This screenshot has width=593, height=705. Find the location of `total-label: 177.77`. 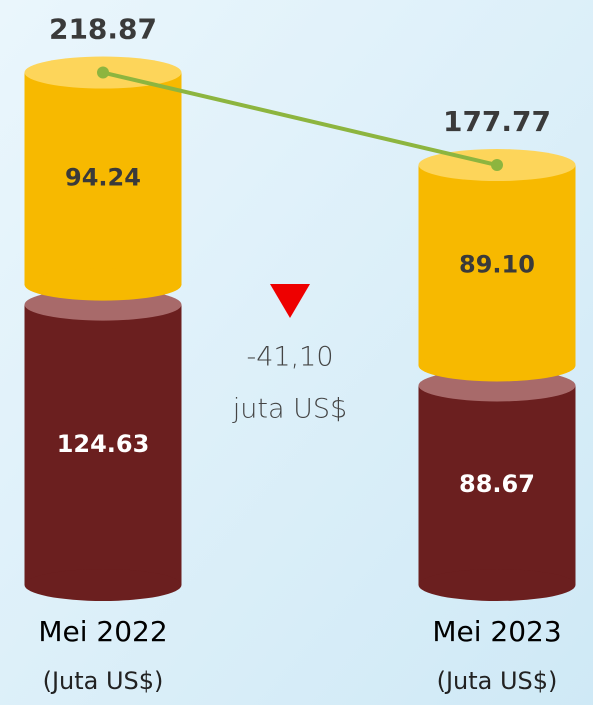

total-label: 177.77 is located at coordinates (497, 121).